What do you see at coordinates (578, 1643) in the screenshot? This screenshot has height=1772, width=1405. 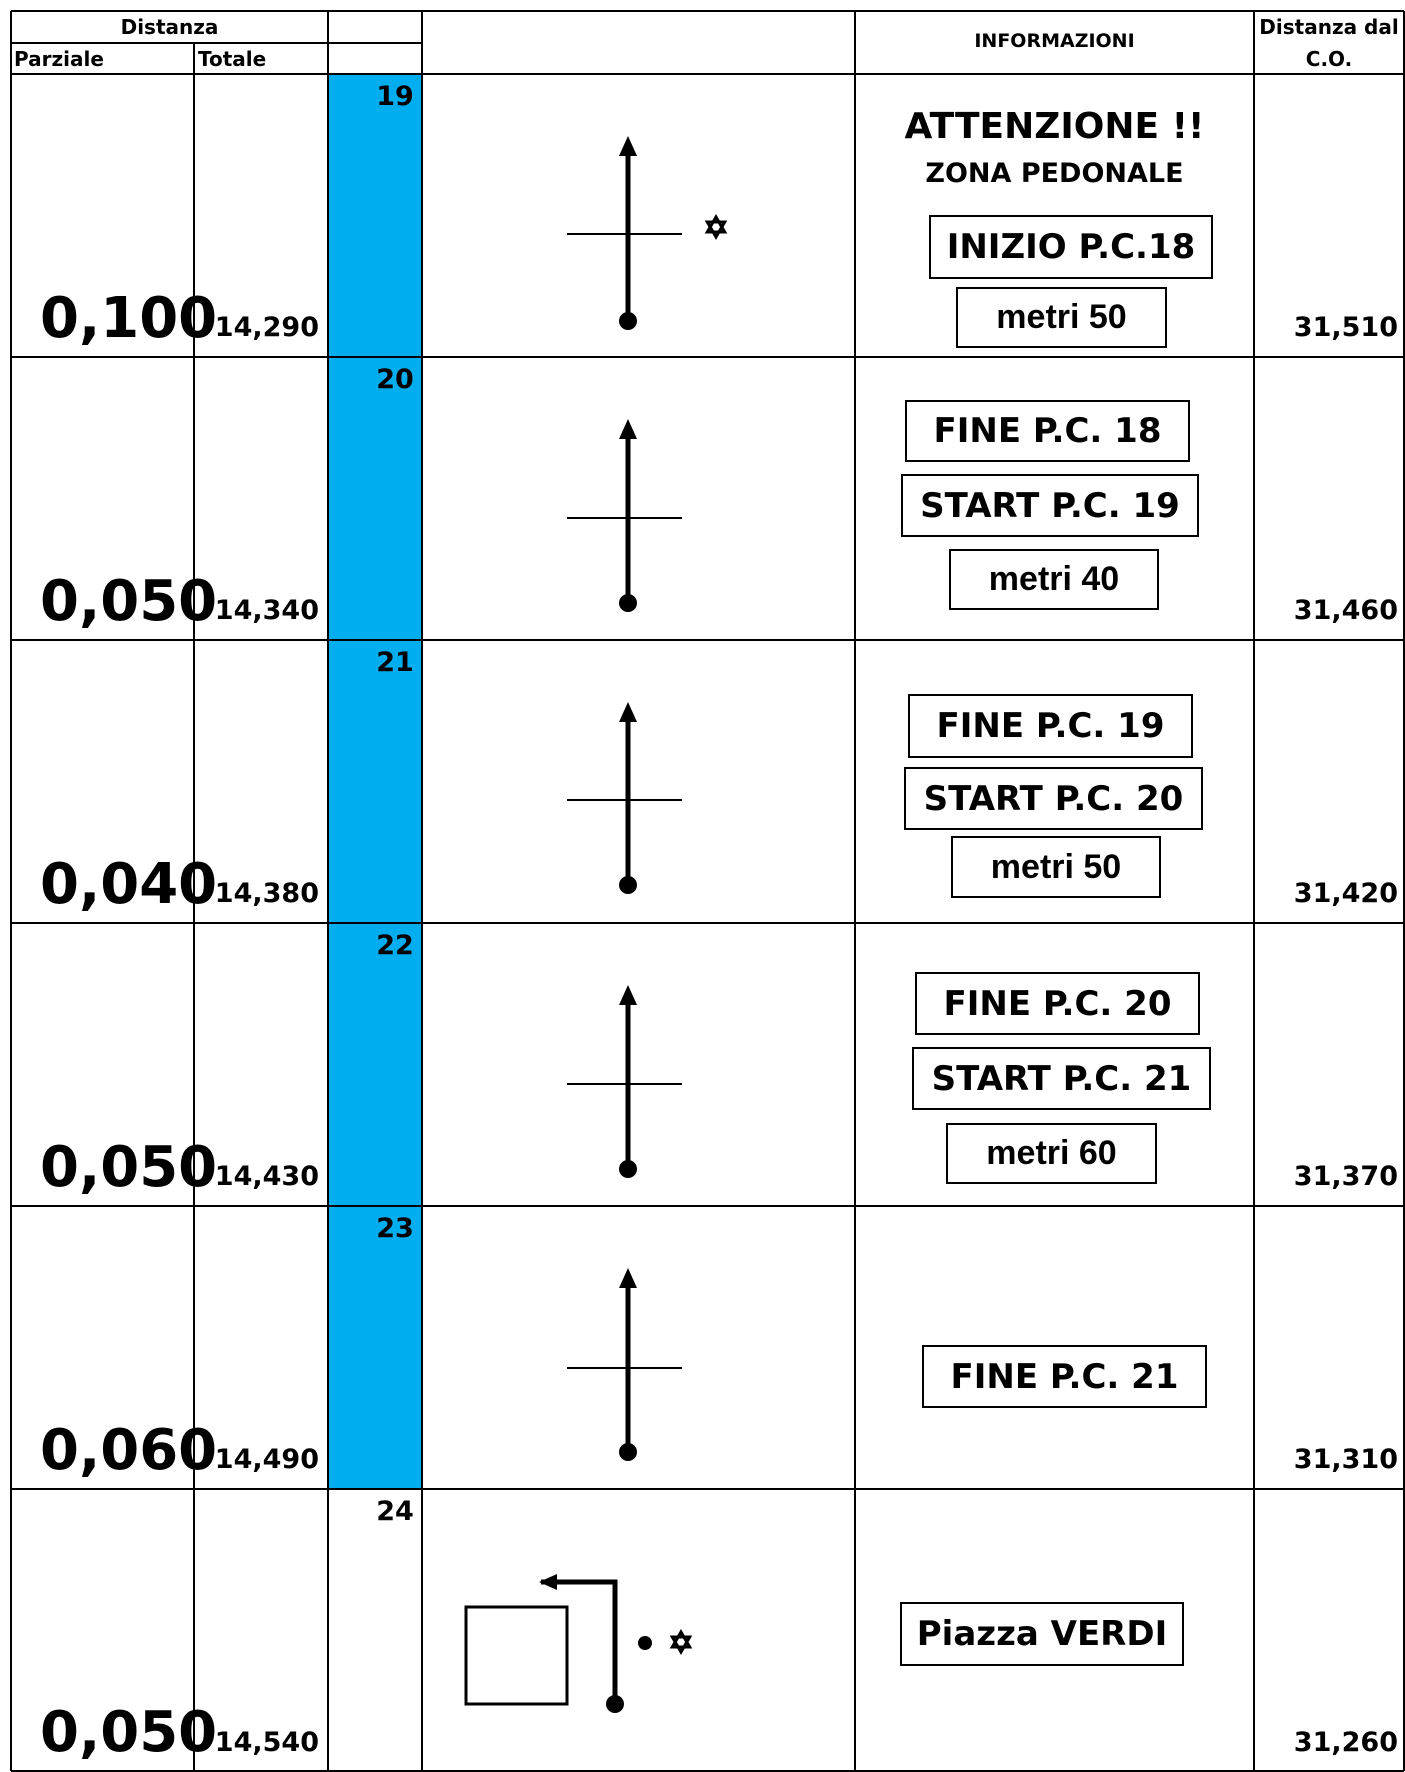 I see `tulip-left-turn-square-icon` at bounding box center [578, 1643].